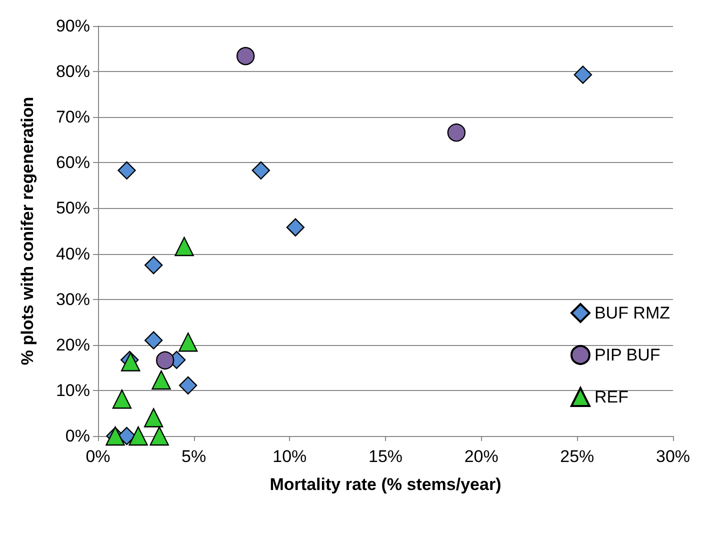 This screenshot has height=534, width=703. Describe the element at coordinates (73, 390) in the screenshot. I see `y-tick-label: 10%` at that location.